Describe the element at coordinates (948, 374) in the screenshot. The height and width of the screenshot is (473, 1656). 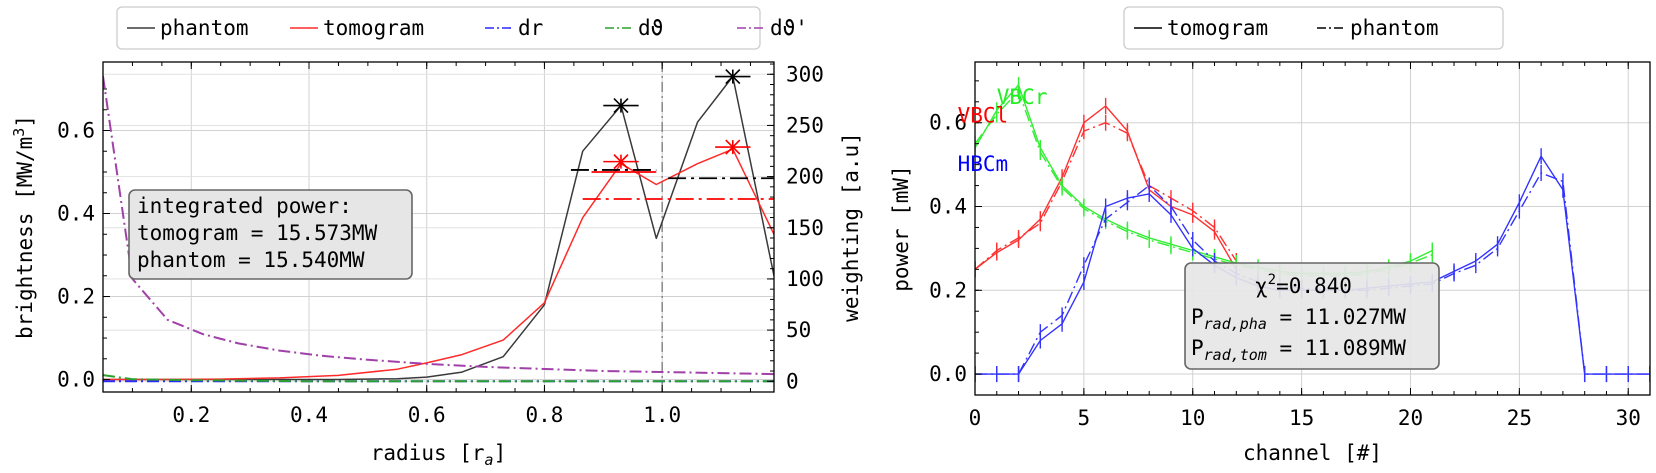
I see `right-ytick-label: 0.0` at that location.